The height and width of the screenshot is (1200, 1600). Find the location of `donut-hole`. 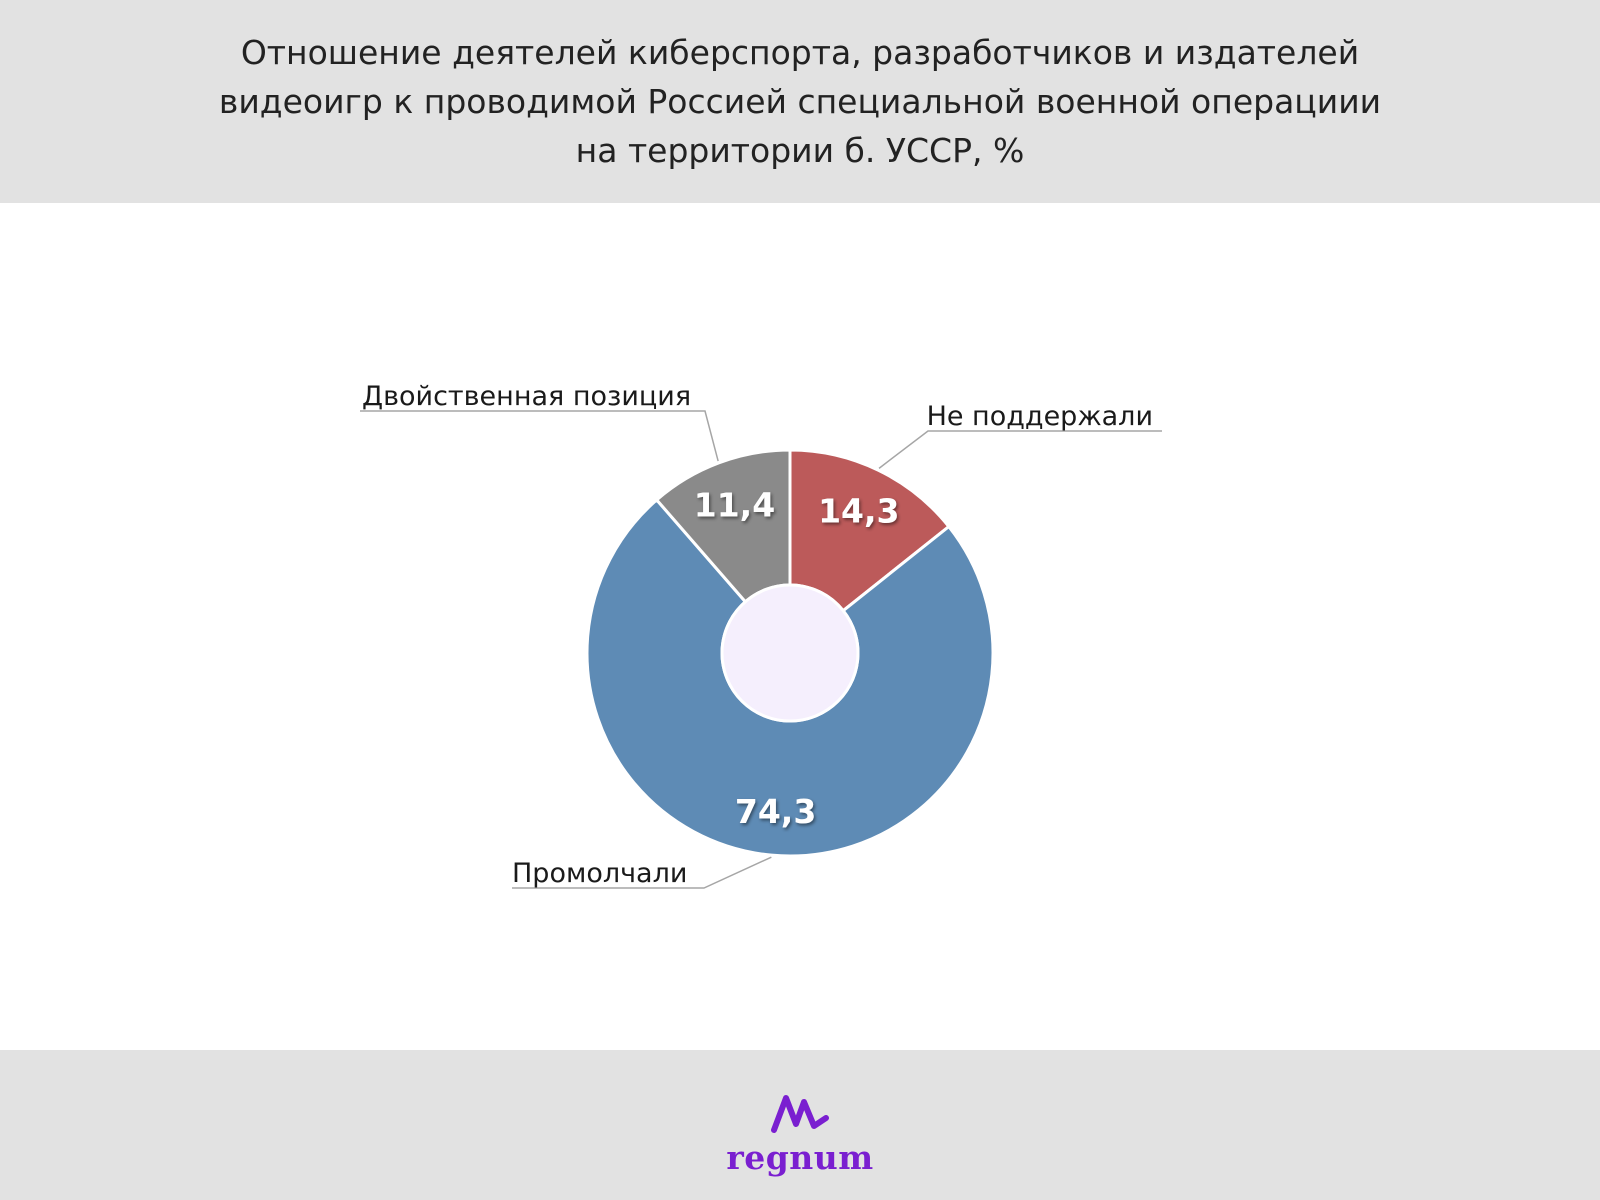

donut-hole is located at coordinates (790, 653).